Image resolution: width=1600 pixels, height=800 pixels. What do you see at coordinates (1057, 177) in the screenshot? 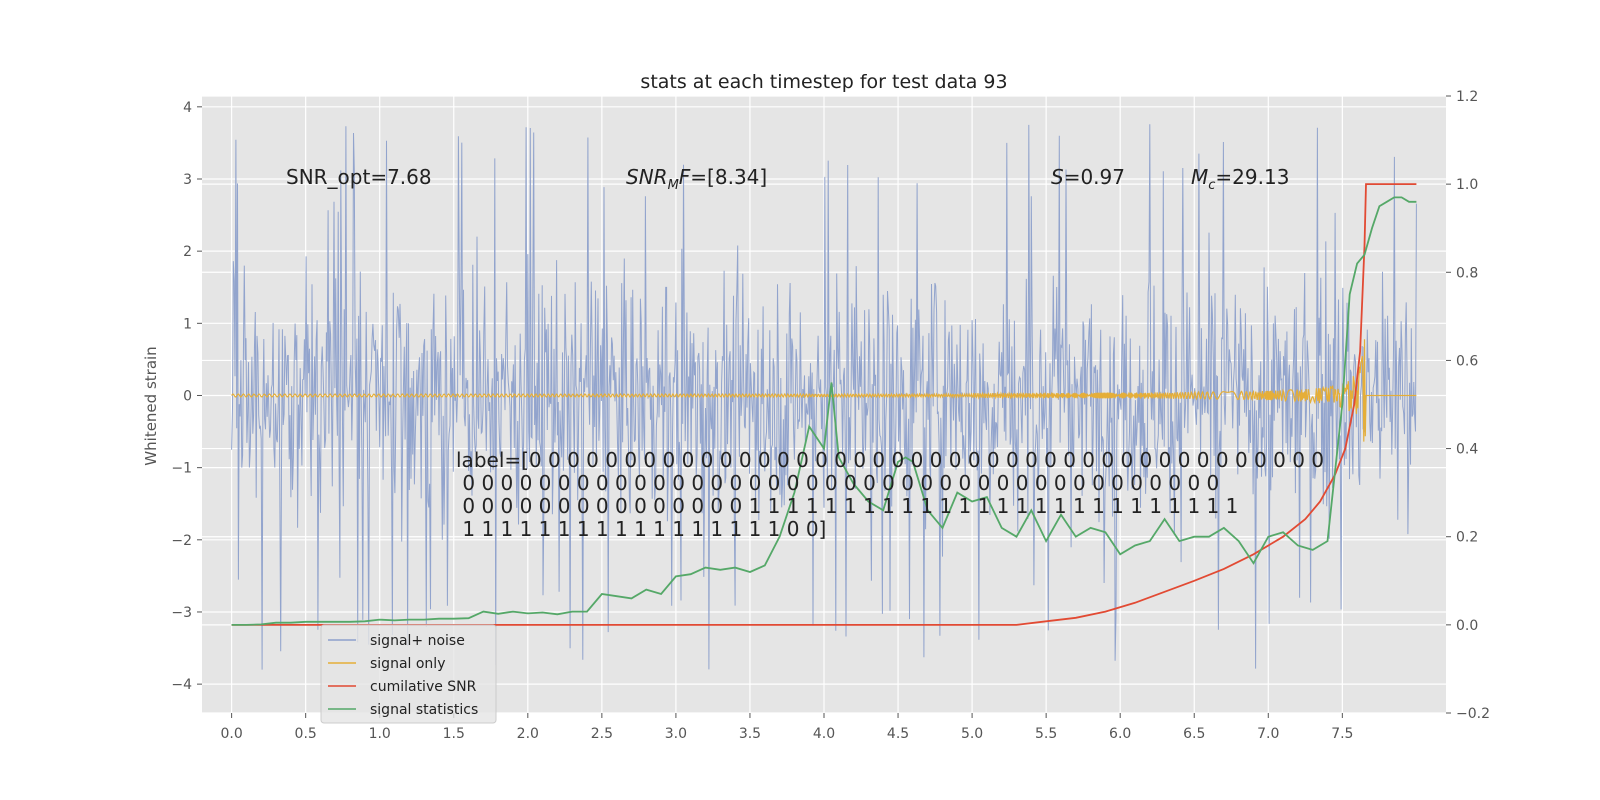
I see `s-symbol: S` at bounding box center [1057, 177].